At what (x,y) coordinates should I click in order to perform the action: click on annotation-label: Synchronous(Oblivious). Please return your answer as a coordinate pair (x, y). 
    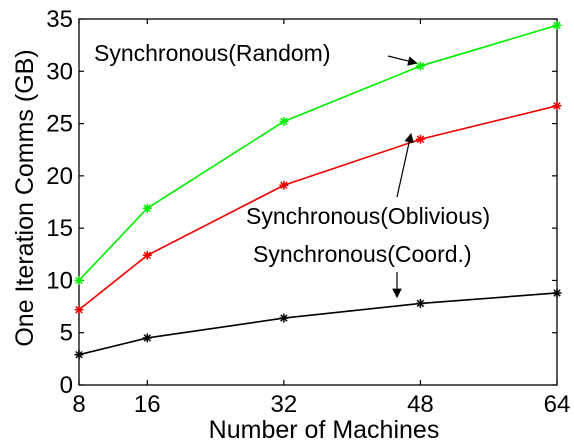
    Looking at the image, I should click on (368, 216).